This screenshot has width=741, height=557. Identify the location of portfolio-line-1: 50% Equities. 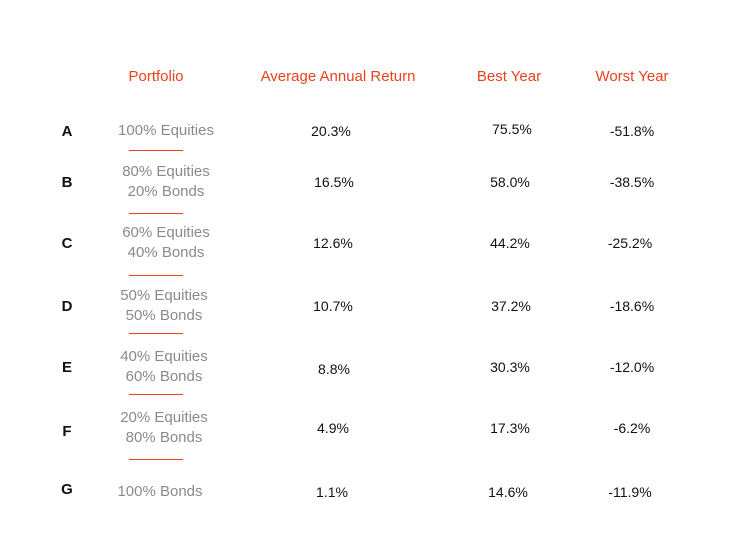
(164, 295).